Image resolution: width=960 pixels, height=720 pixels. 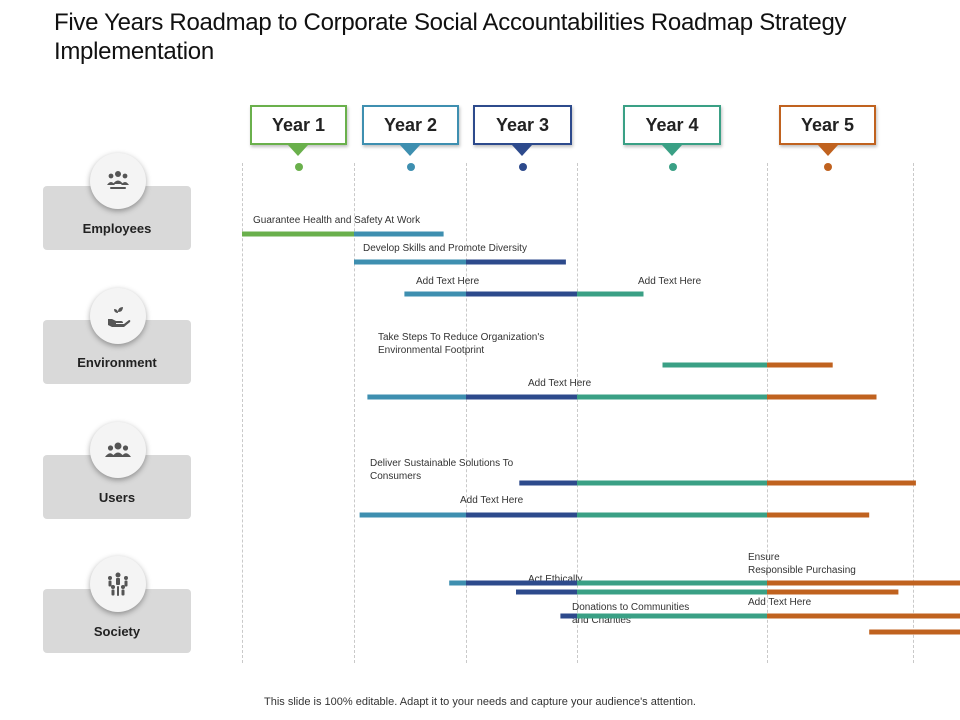 I want to click on year-4-label: Year 4, so click(x=672, y=124).